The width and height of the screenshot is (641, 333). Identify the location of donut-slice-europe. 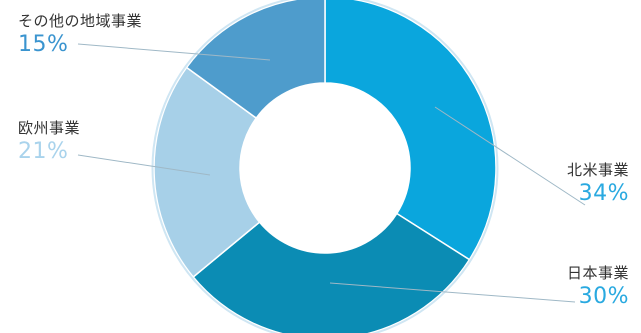
(207, 172).